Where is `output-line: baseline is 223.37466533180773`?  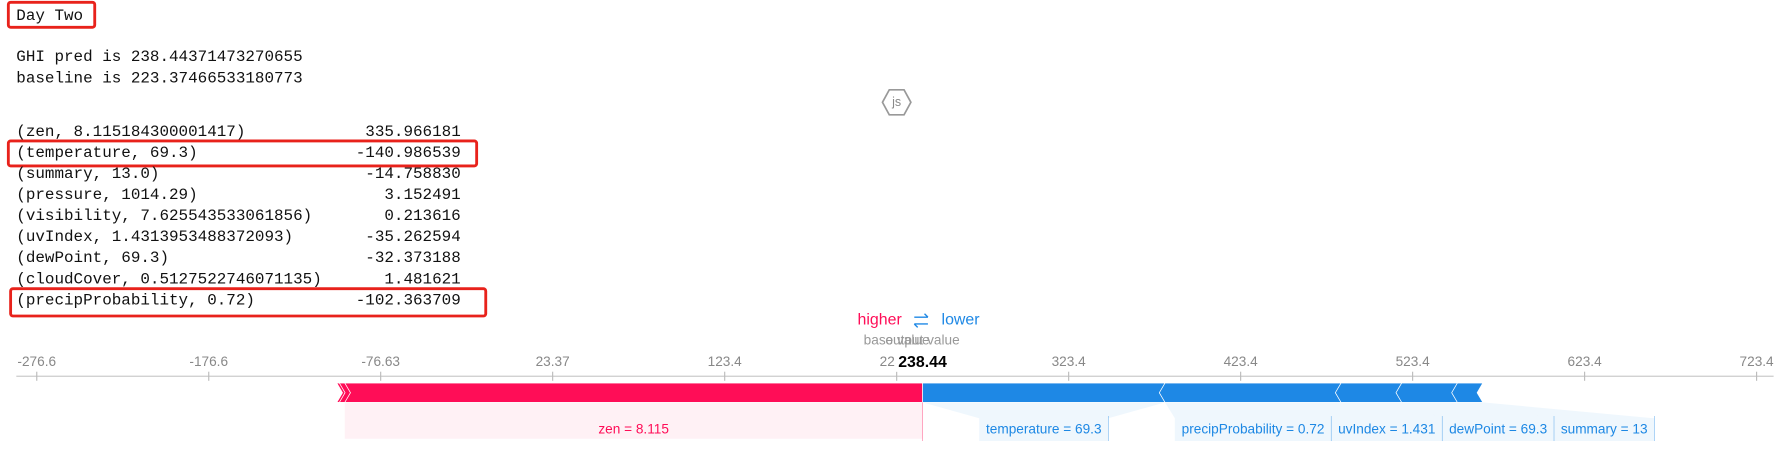
output-line: baseline is 223.37466533180773 is located at coordinates (159, 79).